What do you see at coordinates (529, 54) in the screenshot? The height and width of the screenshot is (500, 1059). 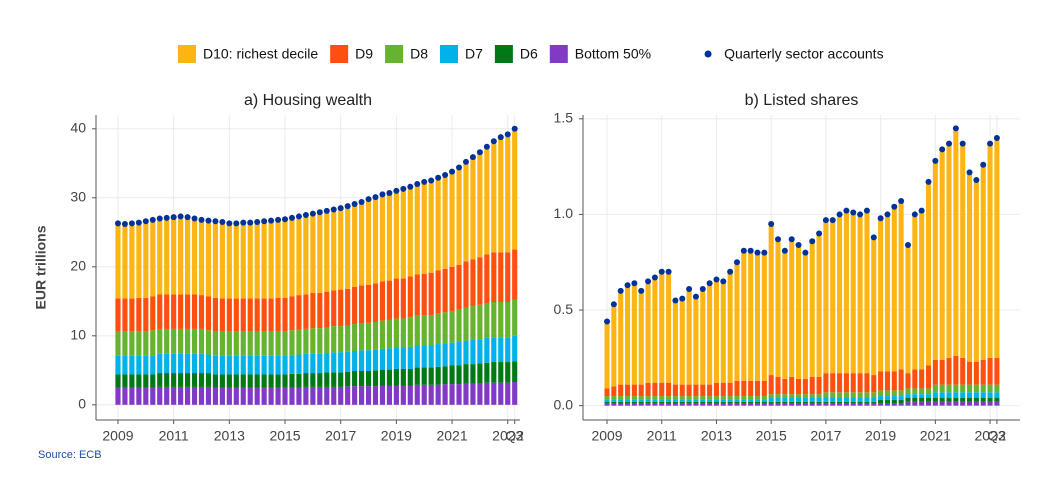 I see `legend-label: D6` at bounding box center [529, 54].